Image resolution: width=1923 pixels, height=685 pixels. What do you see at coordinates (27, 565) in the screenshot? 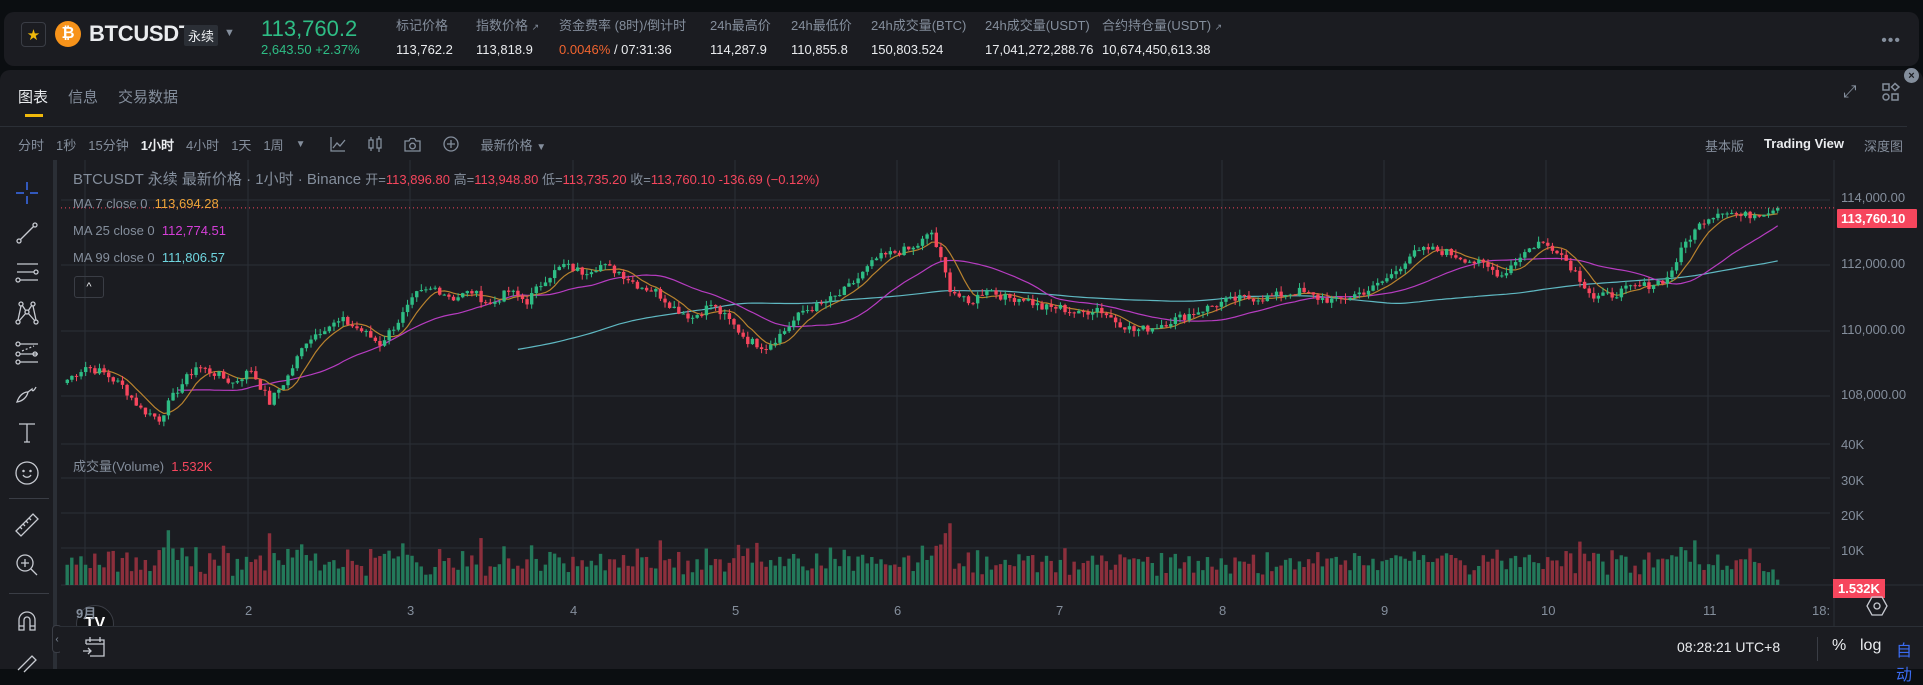
I see `zoom-in-icon` at bounding box center [27, 565].